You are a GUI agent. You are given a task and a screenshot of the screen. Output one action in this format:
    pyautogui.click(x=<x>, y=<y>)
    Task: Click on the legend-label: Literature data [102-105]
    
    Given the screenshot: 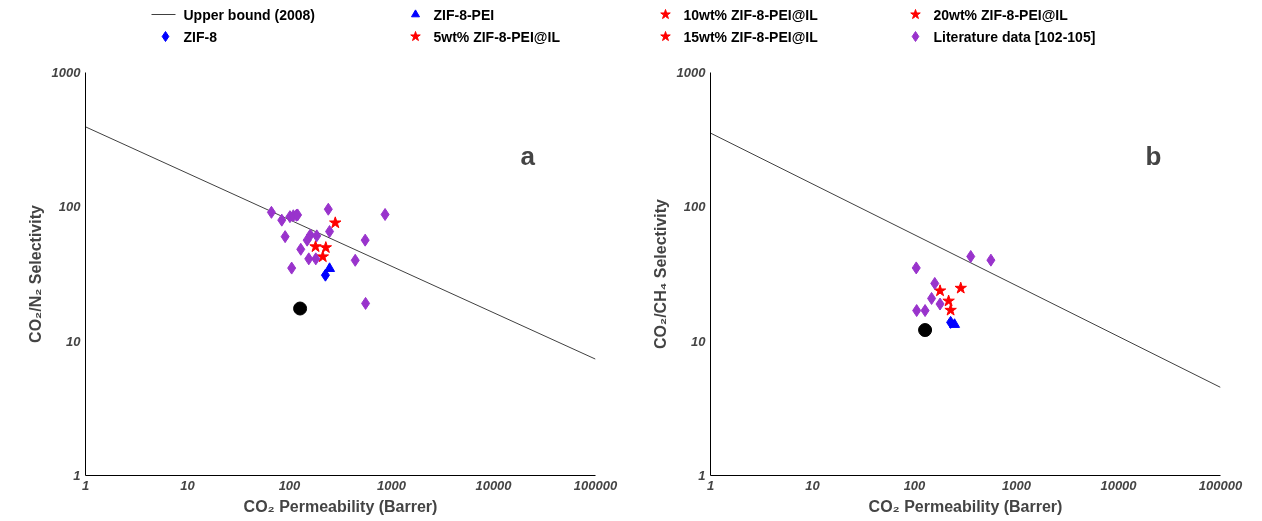 What is the action you would take?
    pyautogui.click(x=1014, y=36)
    